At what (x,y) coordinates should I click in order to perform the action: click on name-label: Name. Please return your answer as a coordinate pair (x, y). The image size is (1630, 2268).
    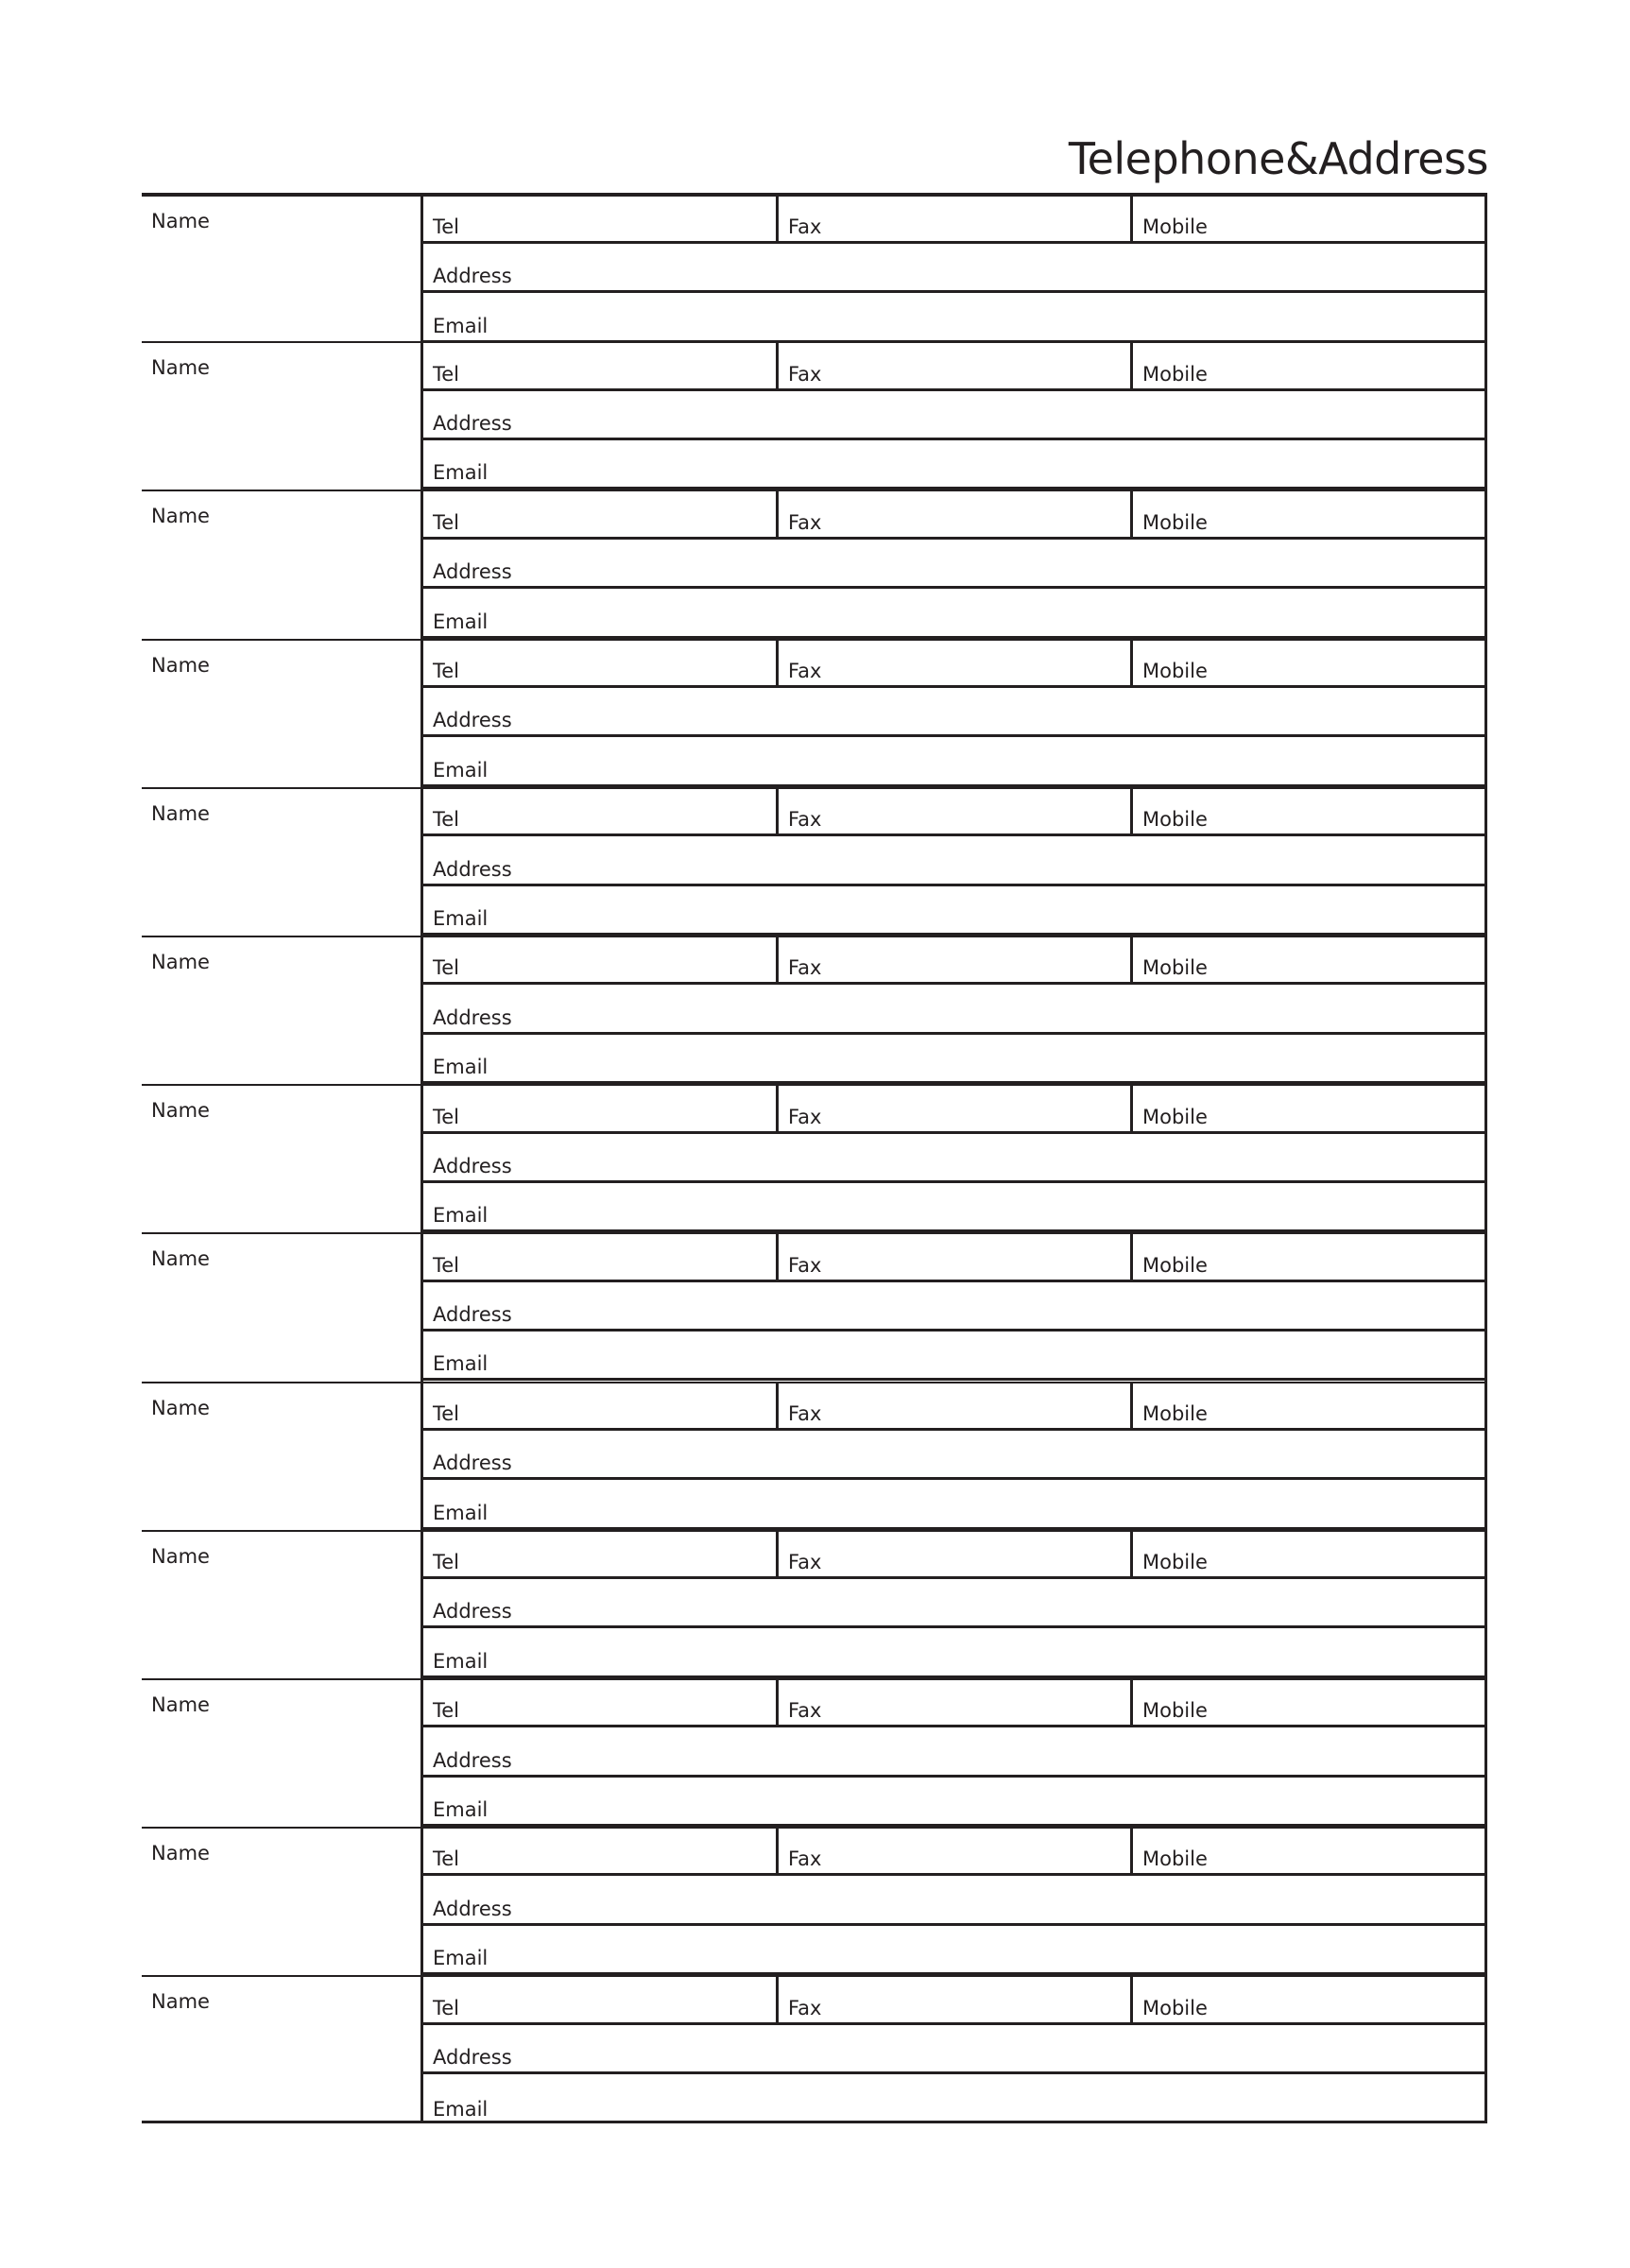
    Looking at the image, I should click on (180, 1556).